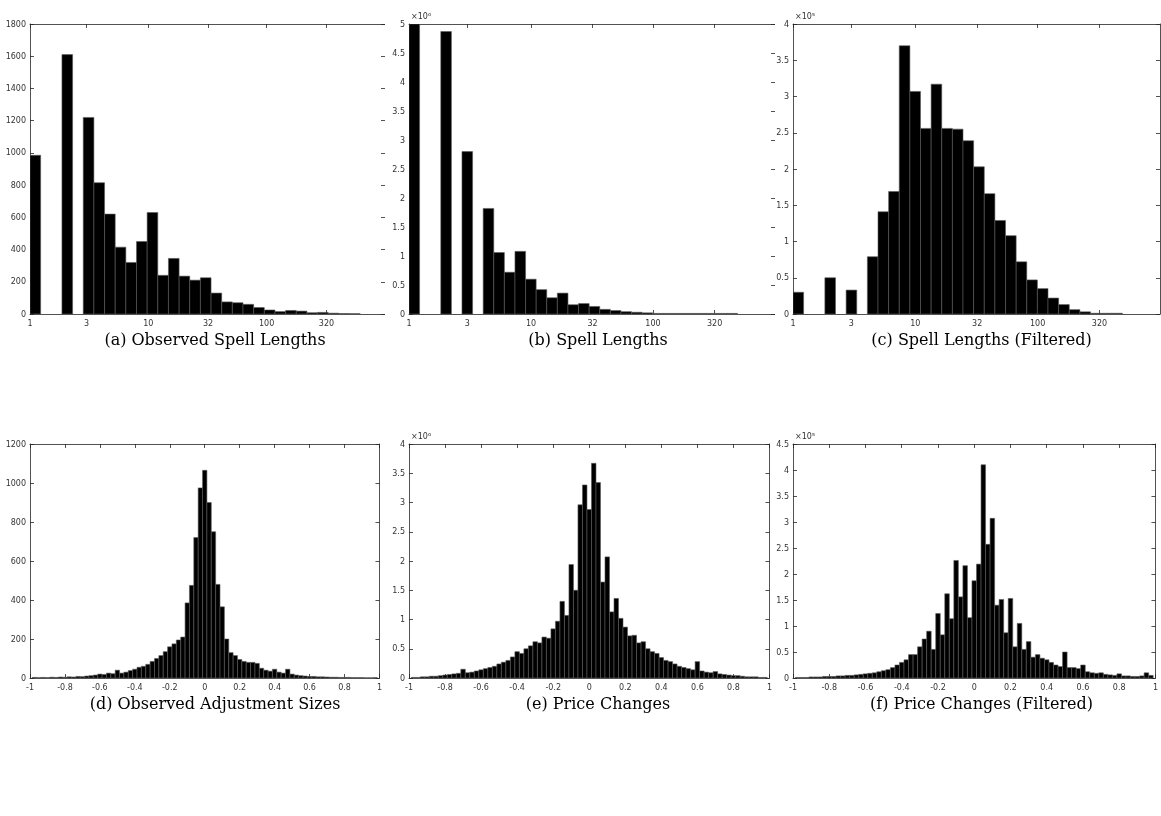  I want to click on text: (e) Price Changes, so click(598, 703).